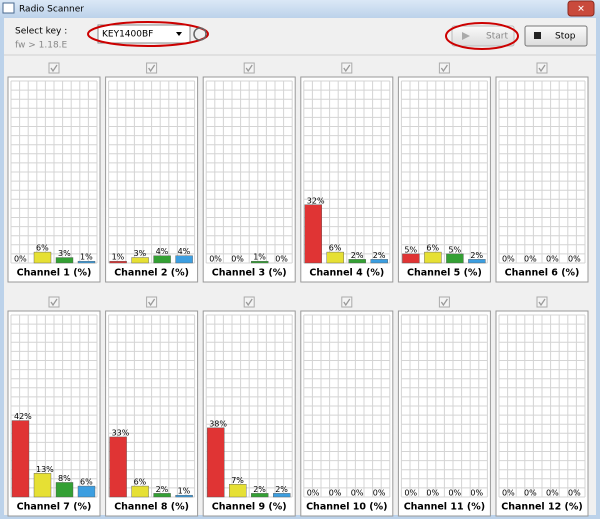  Describe the element at coordinates (300, 9) in the screenshot. I see `title-bar` at that location.